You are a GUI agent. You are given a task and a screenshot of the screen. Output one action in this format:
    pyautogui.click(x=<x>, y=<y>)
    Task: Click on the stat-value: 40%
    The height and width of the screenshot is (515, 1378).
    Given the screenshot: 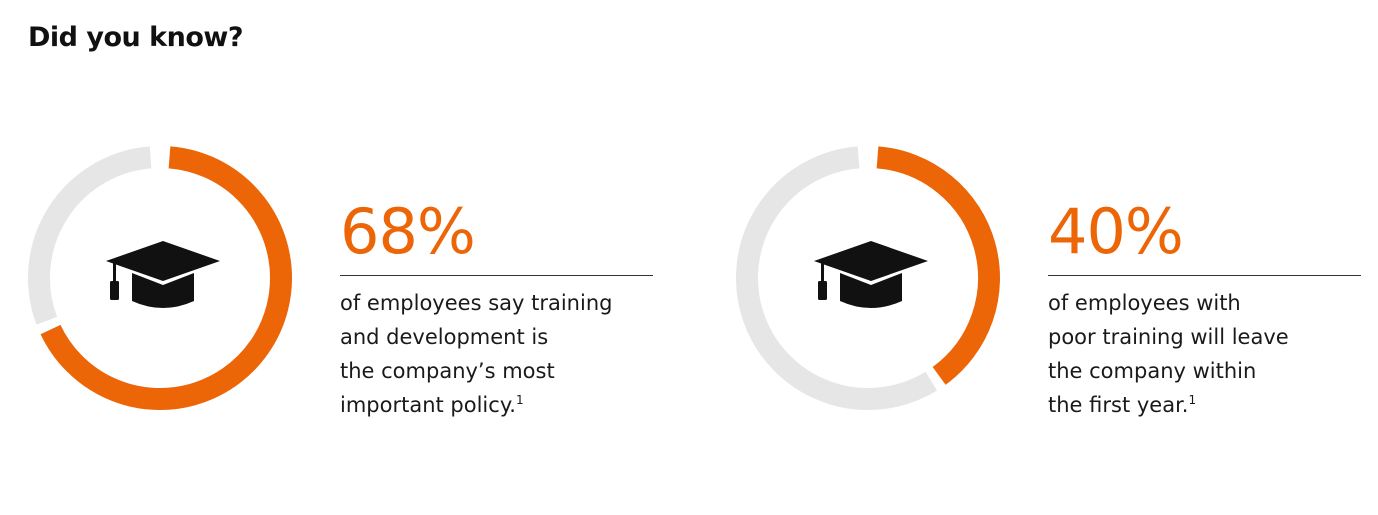 What is the action you would take?
    pyautogui.click(x=1116, y=231)
    